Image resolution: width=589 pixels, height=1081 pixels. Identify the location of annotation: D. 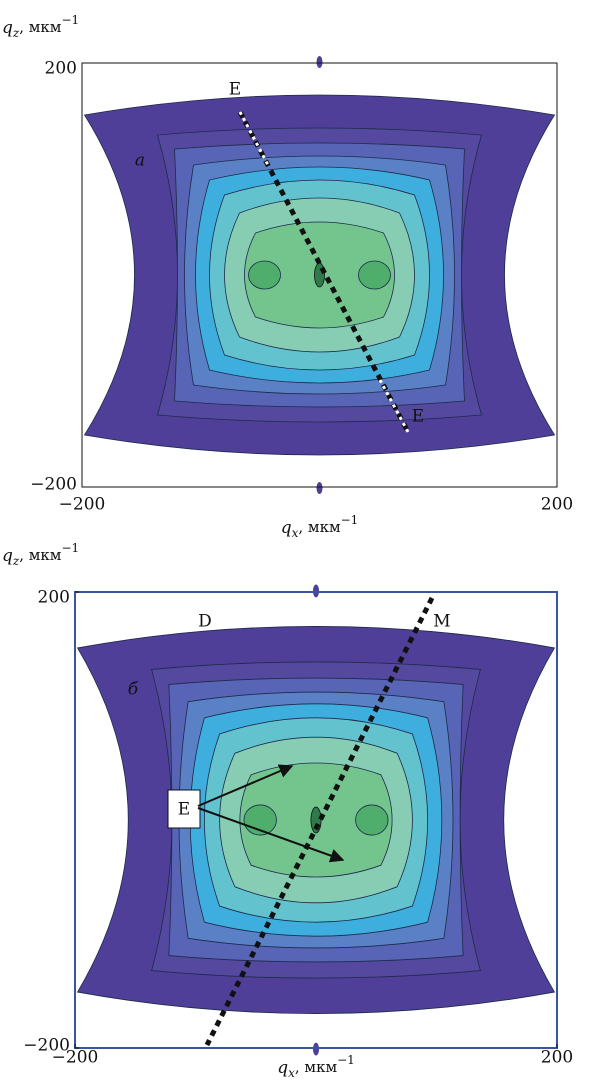
(205, 622).